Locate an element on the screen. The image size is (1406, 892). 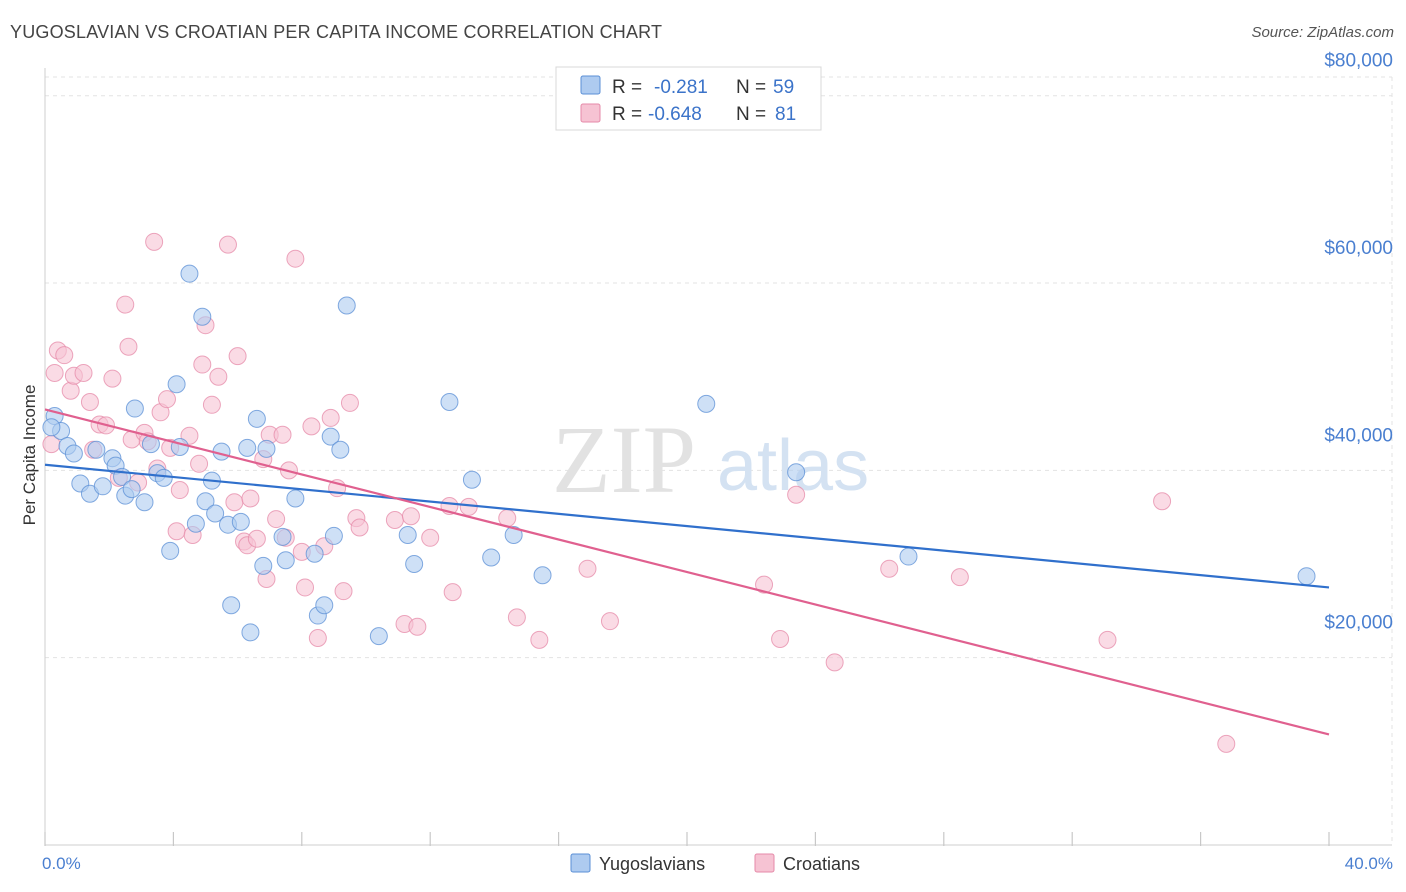
x-tick-label: 40.0% is located at coordinates (1369, 863).